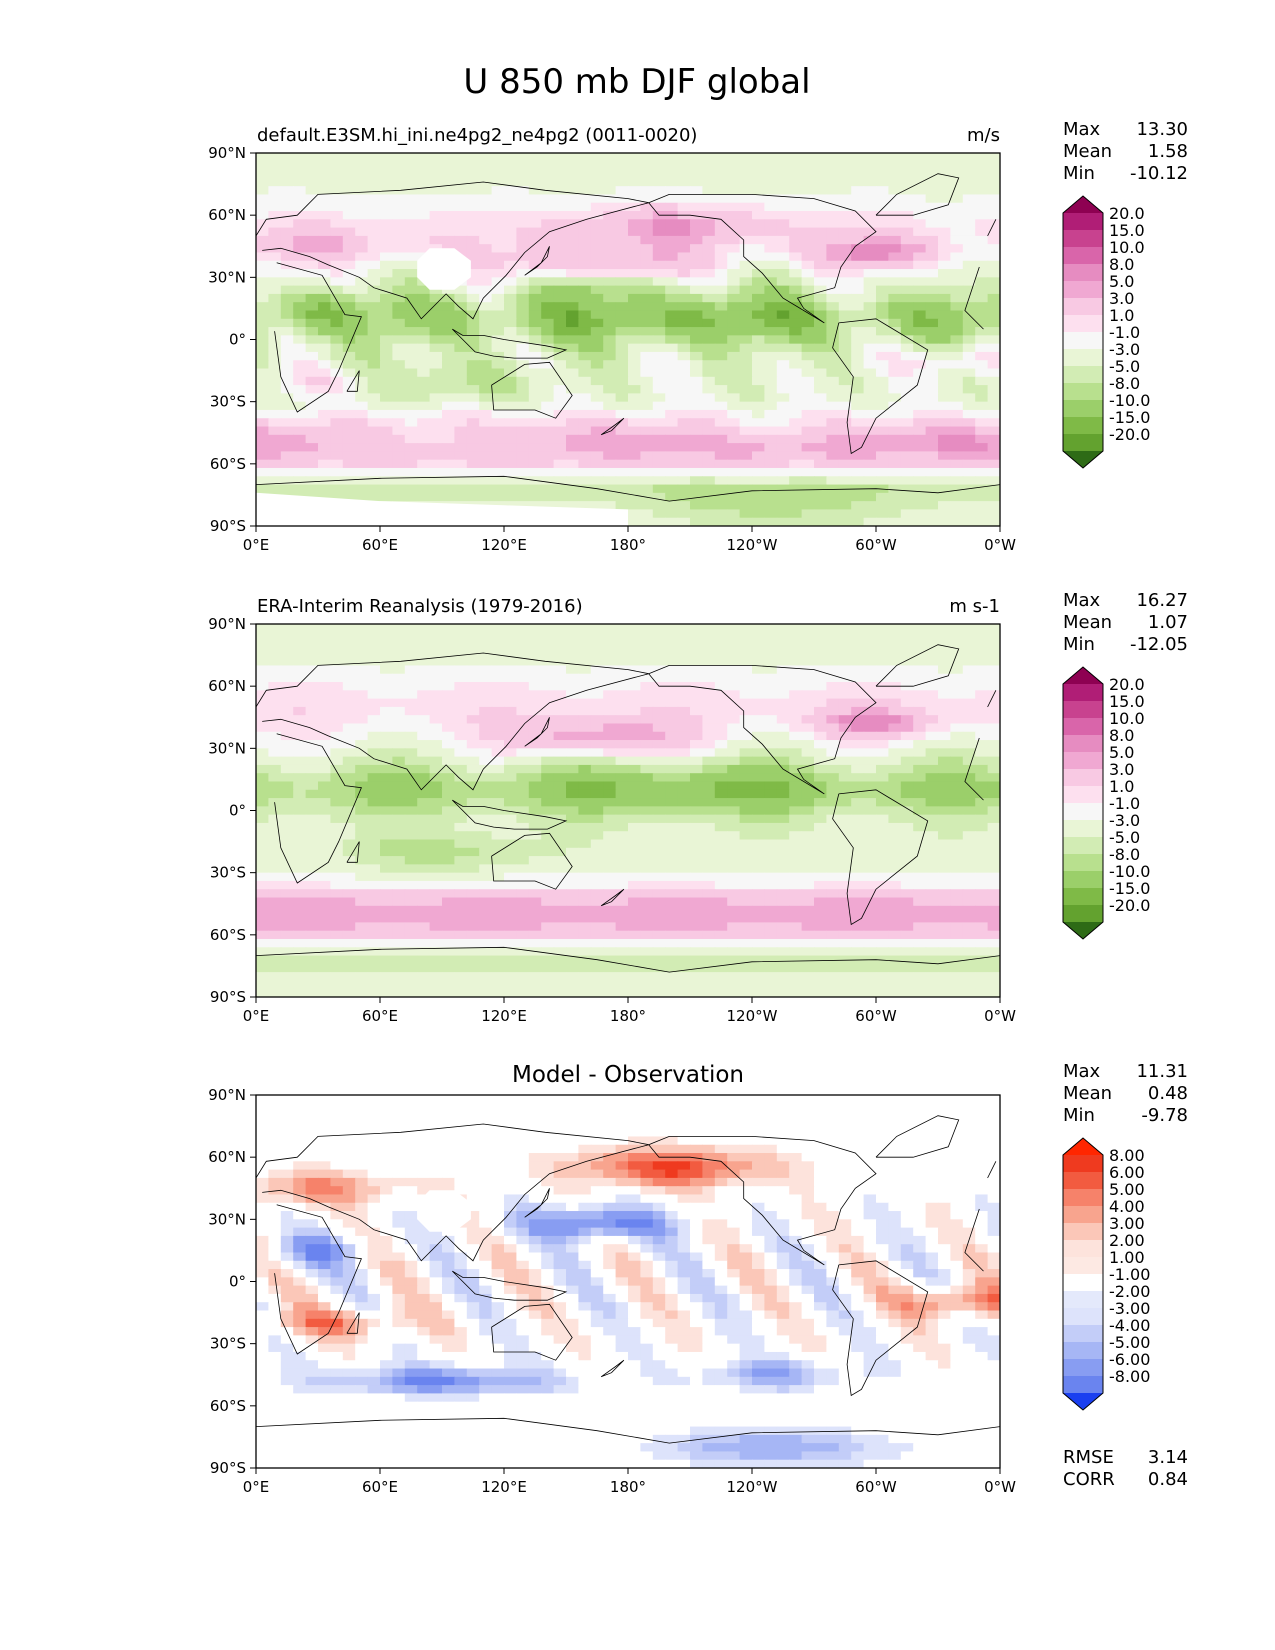 Image resolution: width=1275 pixels, height=1650 pixels. What do you see at coordinates (629, 1482) in the screenshot?
I see `x-ticks-2: 0°E 60°E 120°E 180° 120°W 60°W 0°W` at bounding box center [629, 1482].